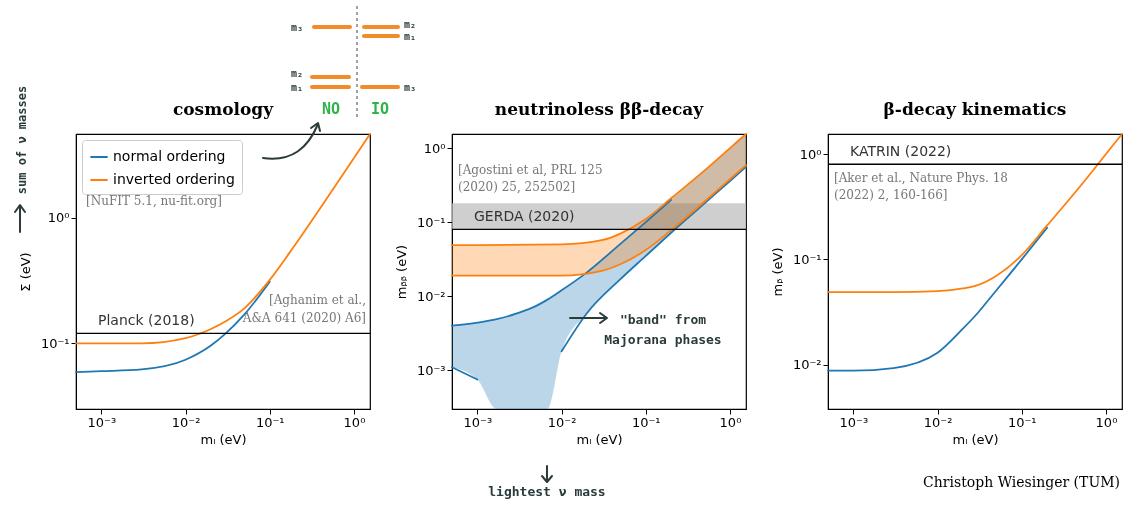  What do you see at coordinates (530, 178) in the screenshot?
I see `annotation: [Agostini et al, PRL 125 (2020) 25, 252502]` at bounding box center [530, 178].